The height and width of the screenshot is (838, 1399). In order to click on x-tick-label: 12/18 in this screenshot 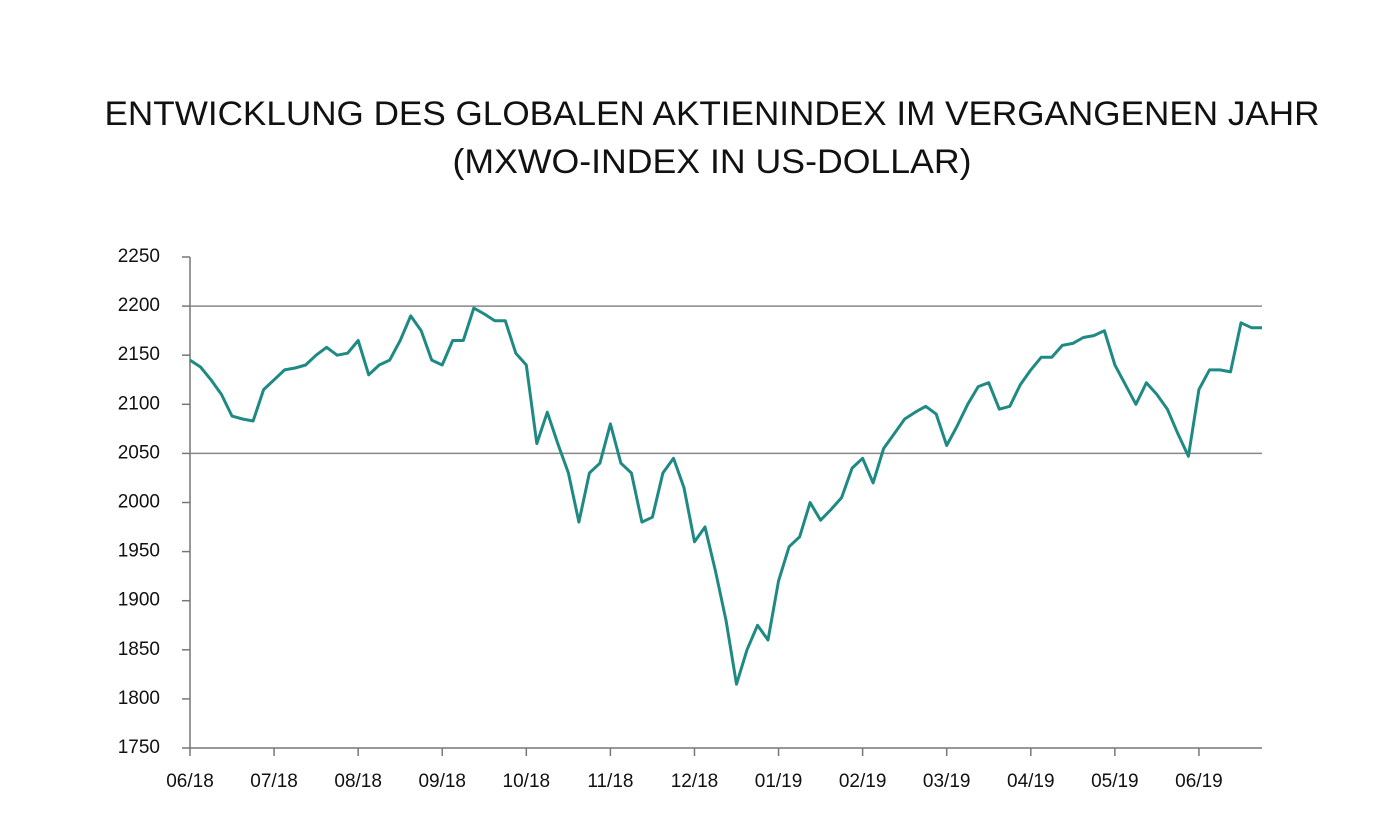, I will do `click(695, 781)`.